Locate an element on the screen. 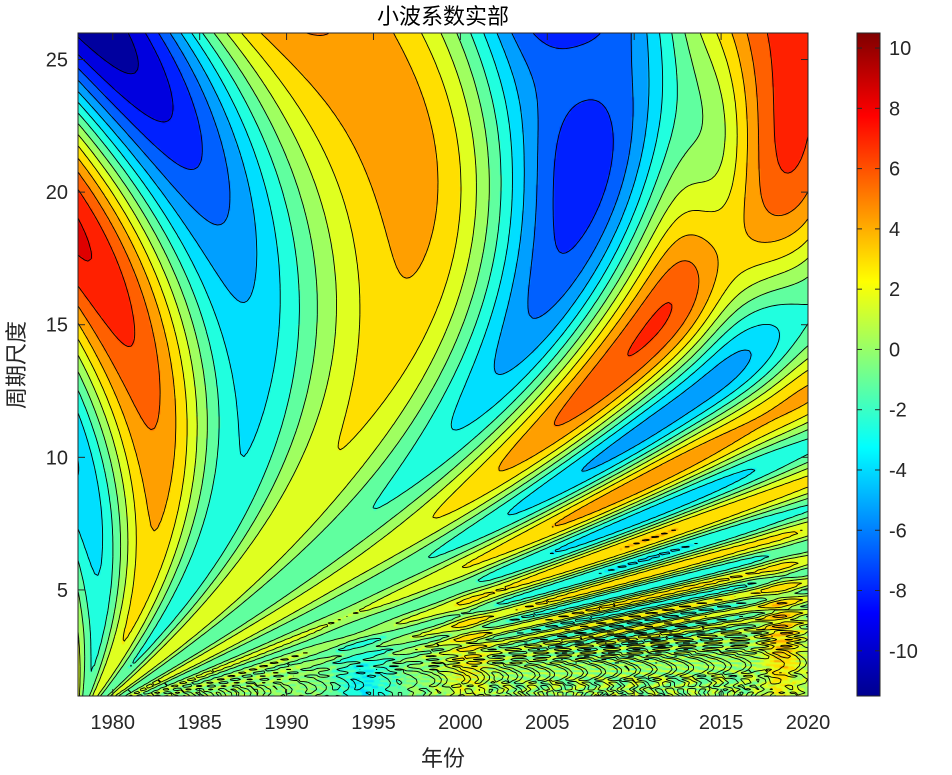 The width and height of the screenshot is (952, 775). colorbar-tick-label: 8 is located at coordinates (894, 109).